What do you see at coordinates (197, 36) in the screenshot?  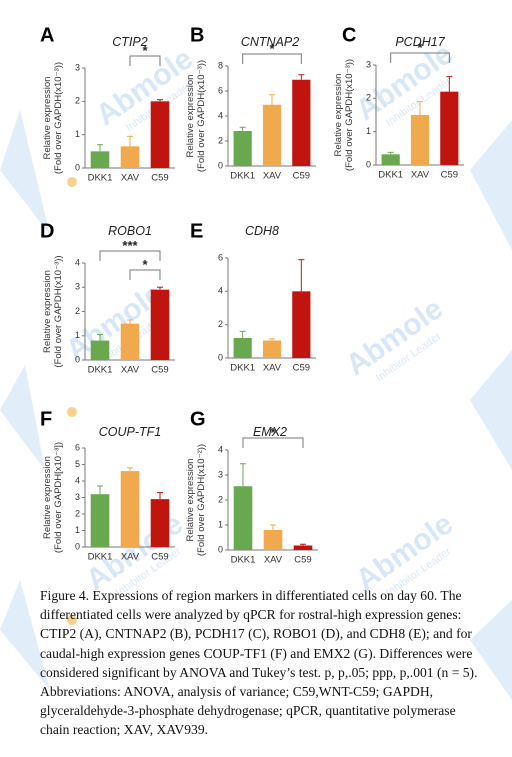 I see `panel-letter: B` at bounding box center [197, 36].